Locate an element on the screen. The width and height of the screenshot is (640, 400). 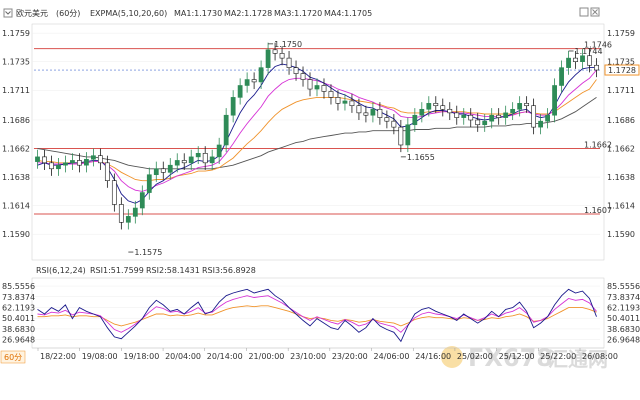
ma2-value: MA2:1.1728 is located at coordinates (248, 13).